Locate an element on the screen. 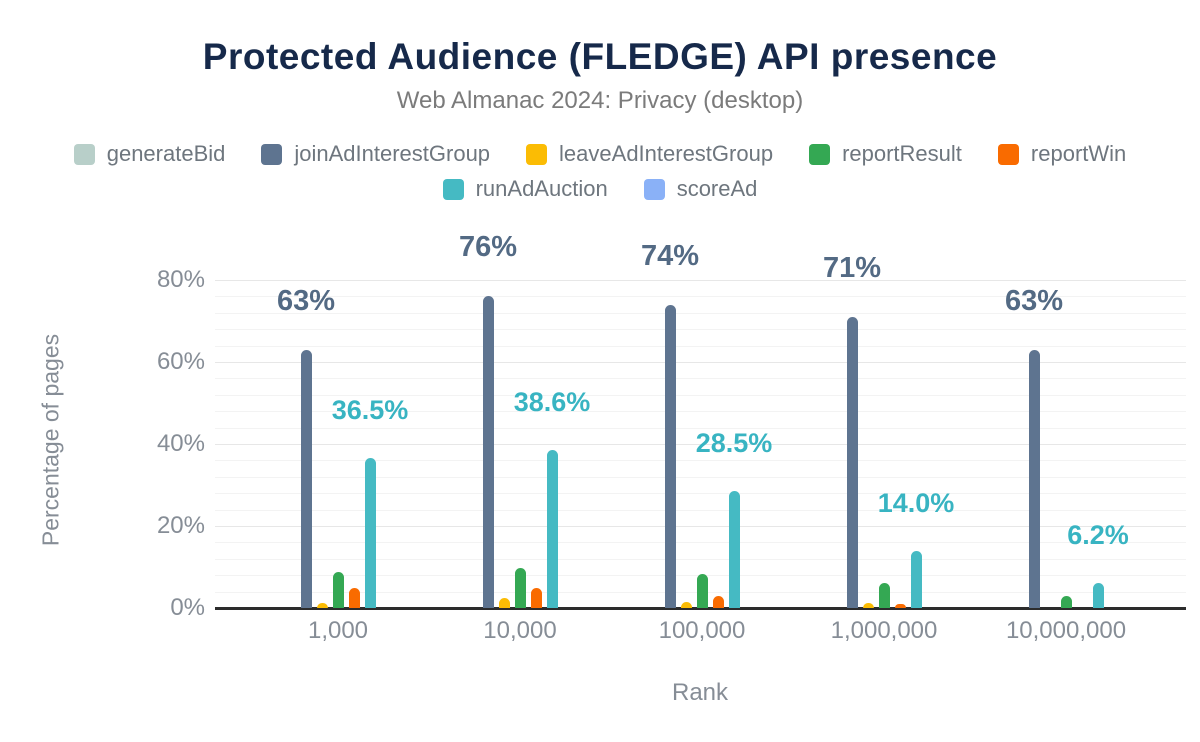  x-tick-label: 10,000 is located at coordinates (520, 630).